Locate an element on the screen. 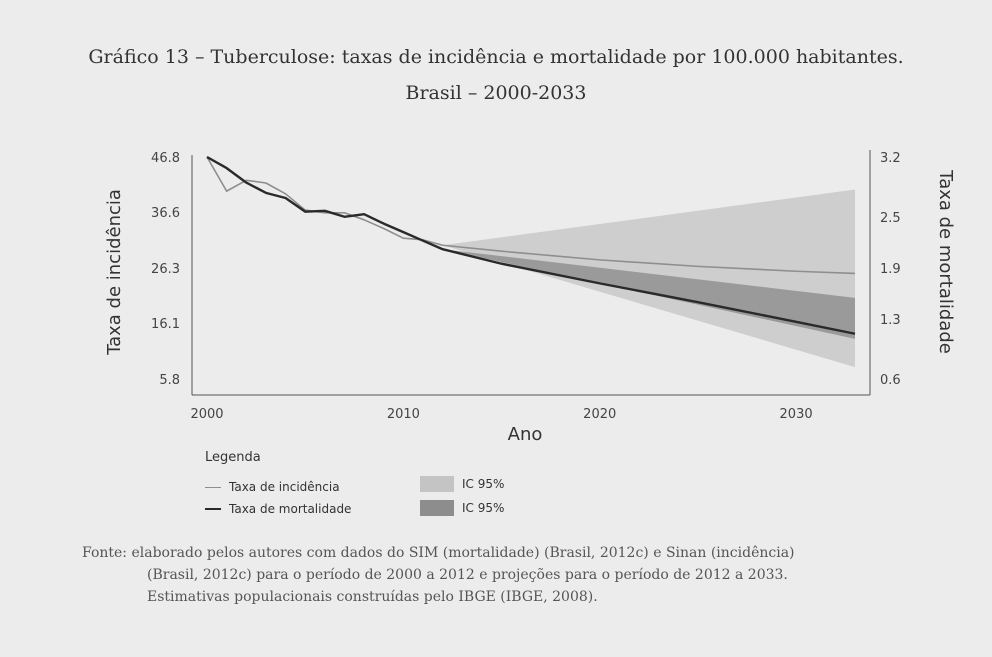 The height and width of the screenshot is (657, 992). y-right-tick-label: 0.6 is located at coordinates (890, 380).